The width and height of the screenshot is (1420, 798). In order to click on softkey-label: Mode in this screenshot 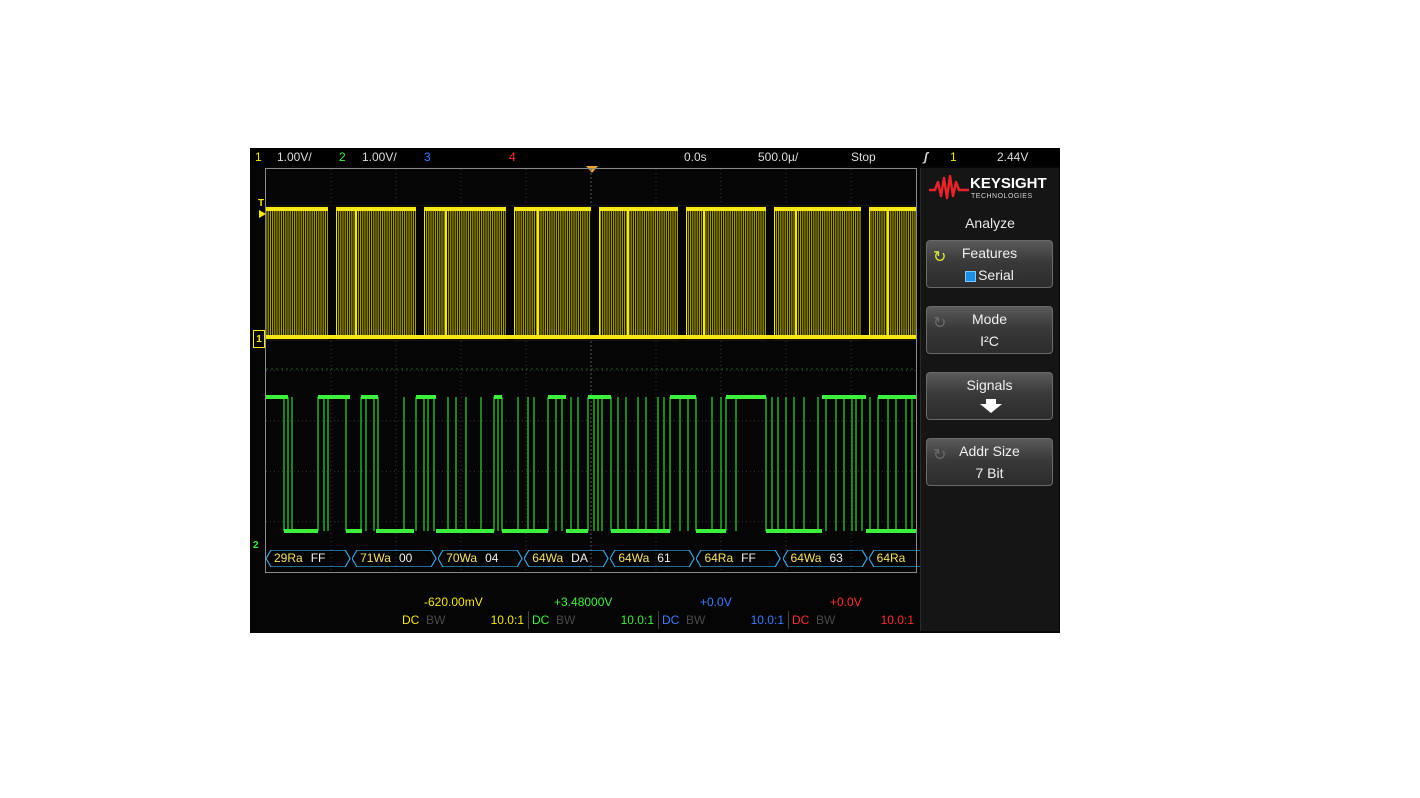, I will do `click(989, 319)`.